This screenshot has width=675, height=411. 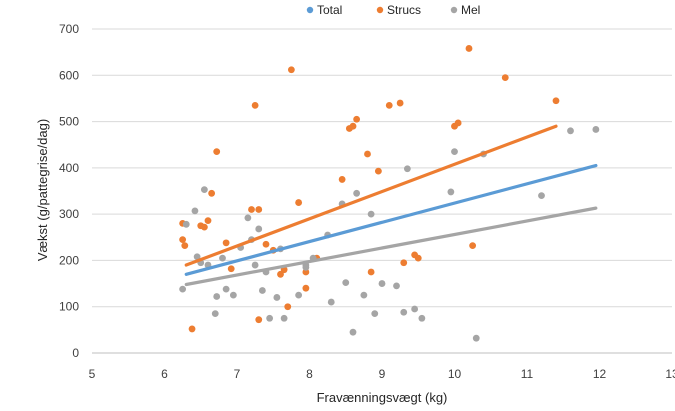 I want to click on x-tick-label: 12, so click(x=600, y=374).